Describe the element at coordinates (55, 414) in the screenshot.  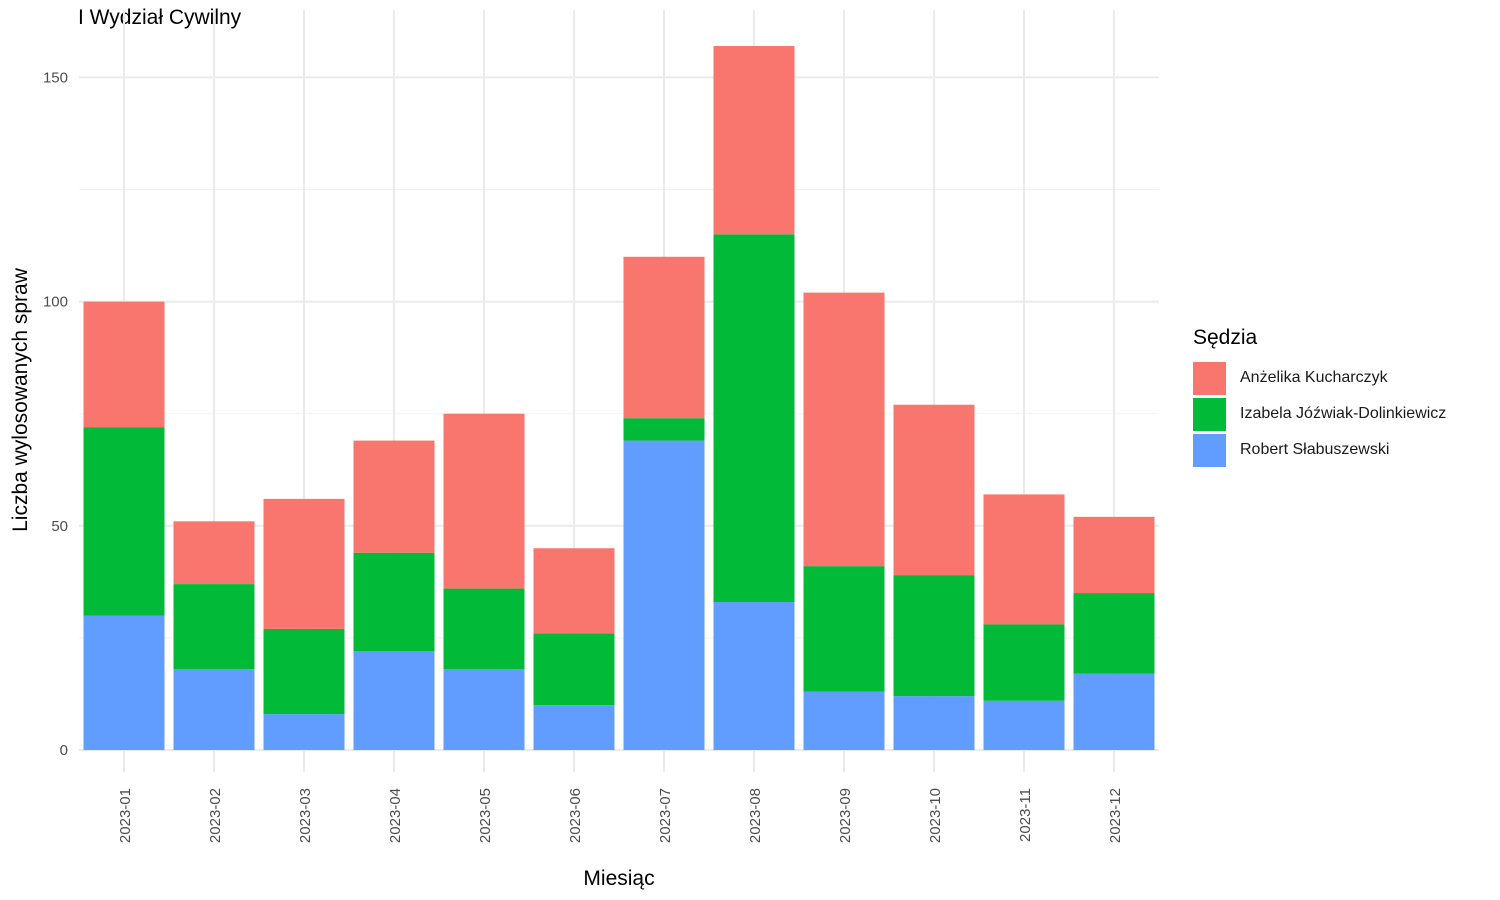
I see `y-axis: 0 50 100 150` at that location.